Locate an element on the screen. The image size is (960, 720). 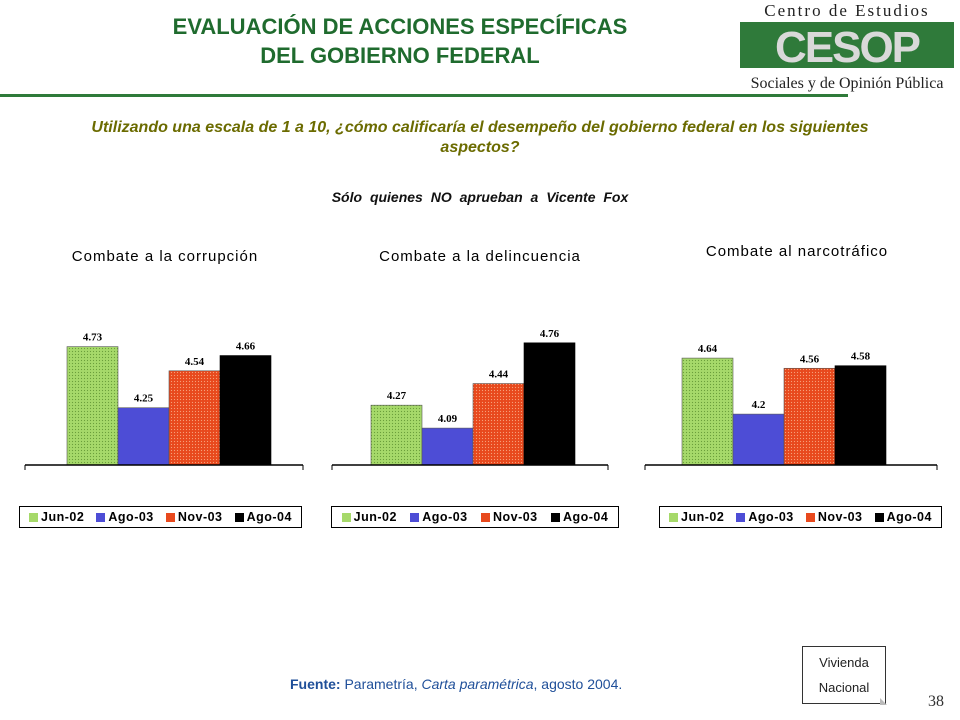
logo-mark-text: CESOP is located at coordinates (847, 47).